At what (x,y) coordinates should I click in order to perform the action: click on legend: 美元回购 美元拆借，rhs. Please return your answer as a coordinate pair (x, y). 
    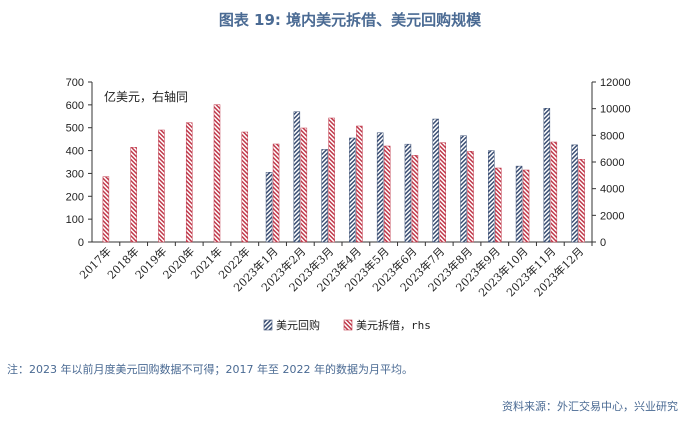
    Looking at the image, I should click on (347, 325).